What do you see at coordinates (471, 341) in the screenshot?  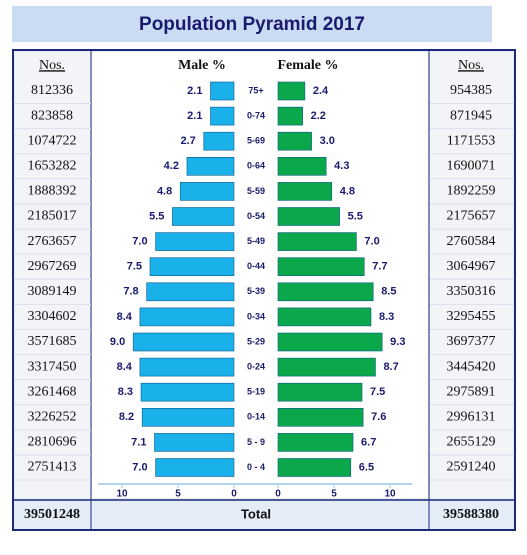 I see `count-value: 3697377` at bounding box center [471, 341].